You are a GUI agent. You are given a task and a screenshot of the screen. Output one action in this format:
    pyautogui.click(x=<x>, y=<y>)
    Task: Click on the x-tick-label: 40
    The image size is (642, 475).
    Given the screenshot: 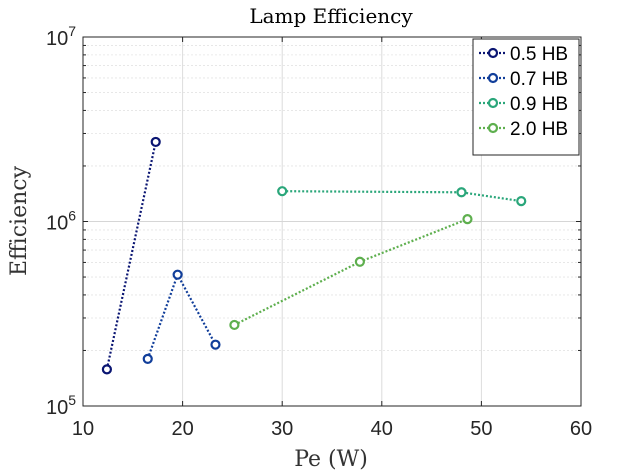 What is the action you would take?
    pyautogui.click(x=382, y=429)
    